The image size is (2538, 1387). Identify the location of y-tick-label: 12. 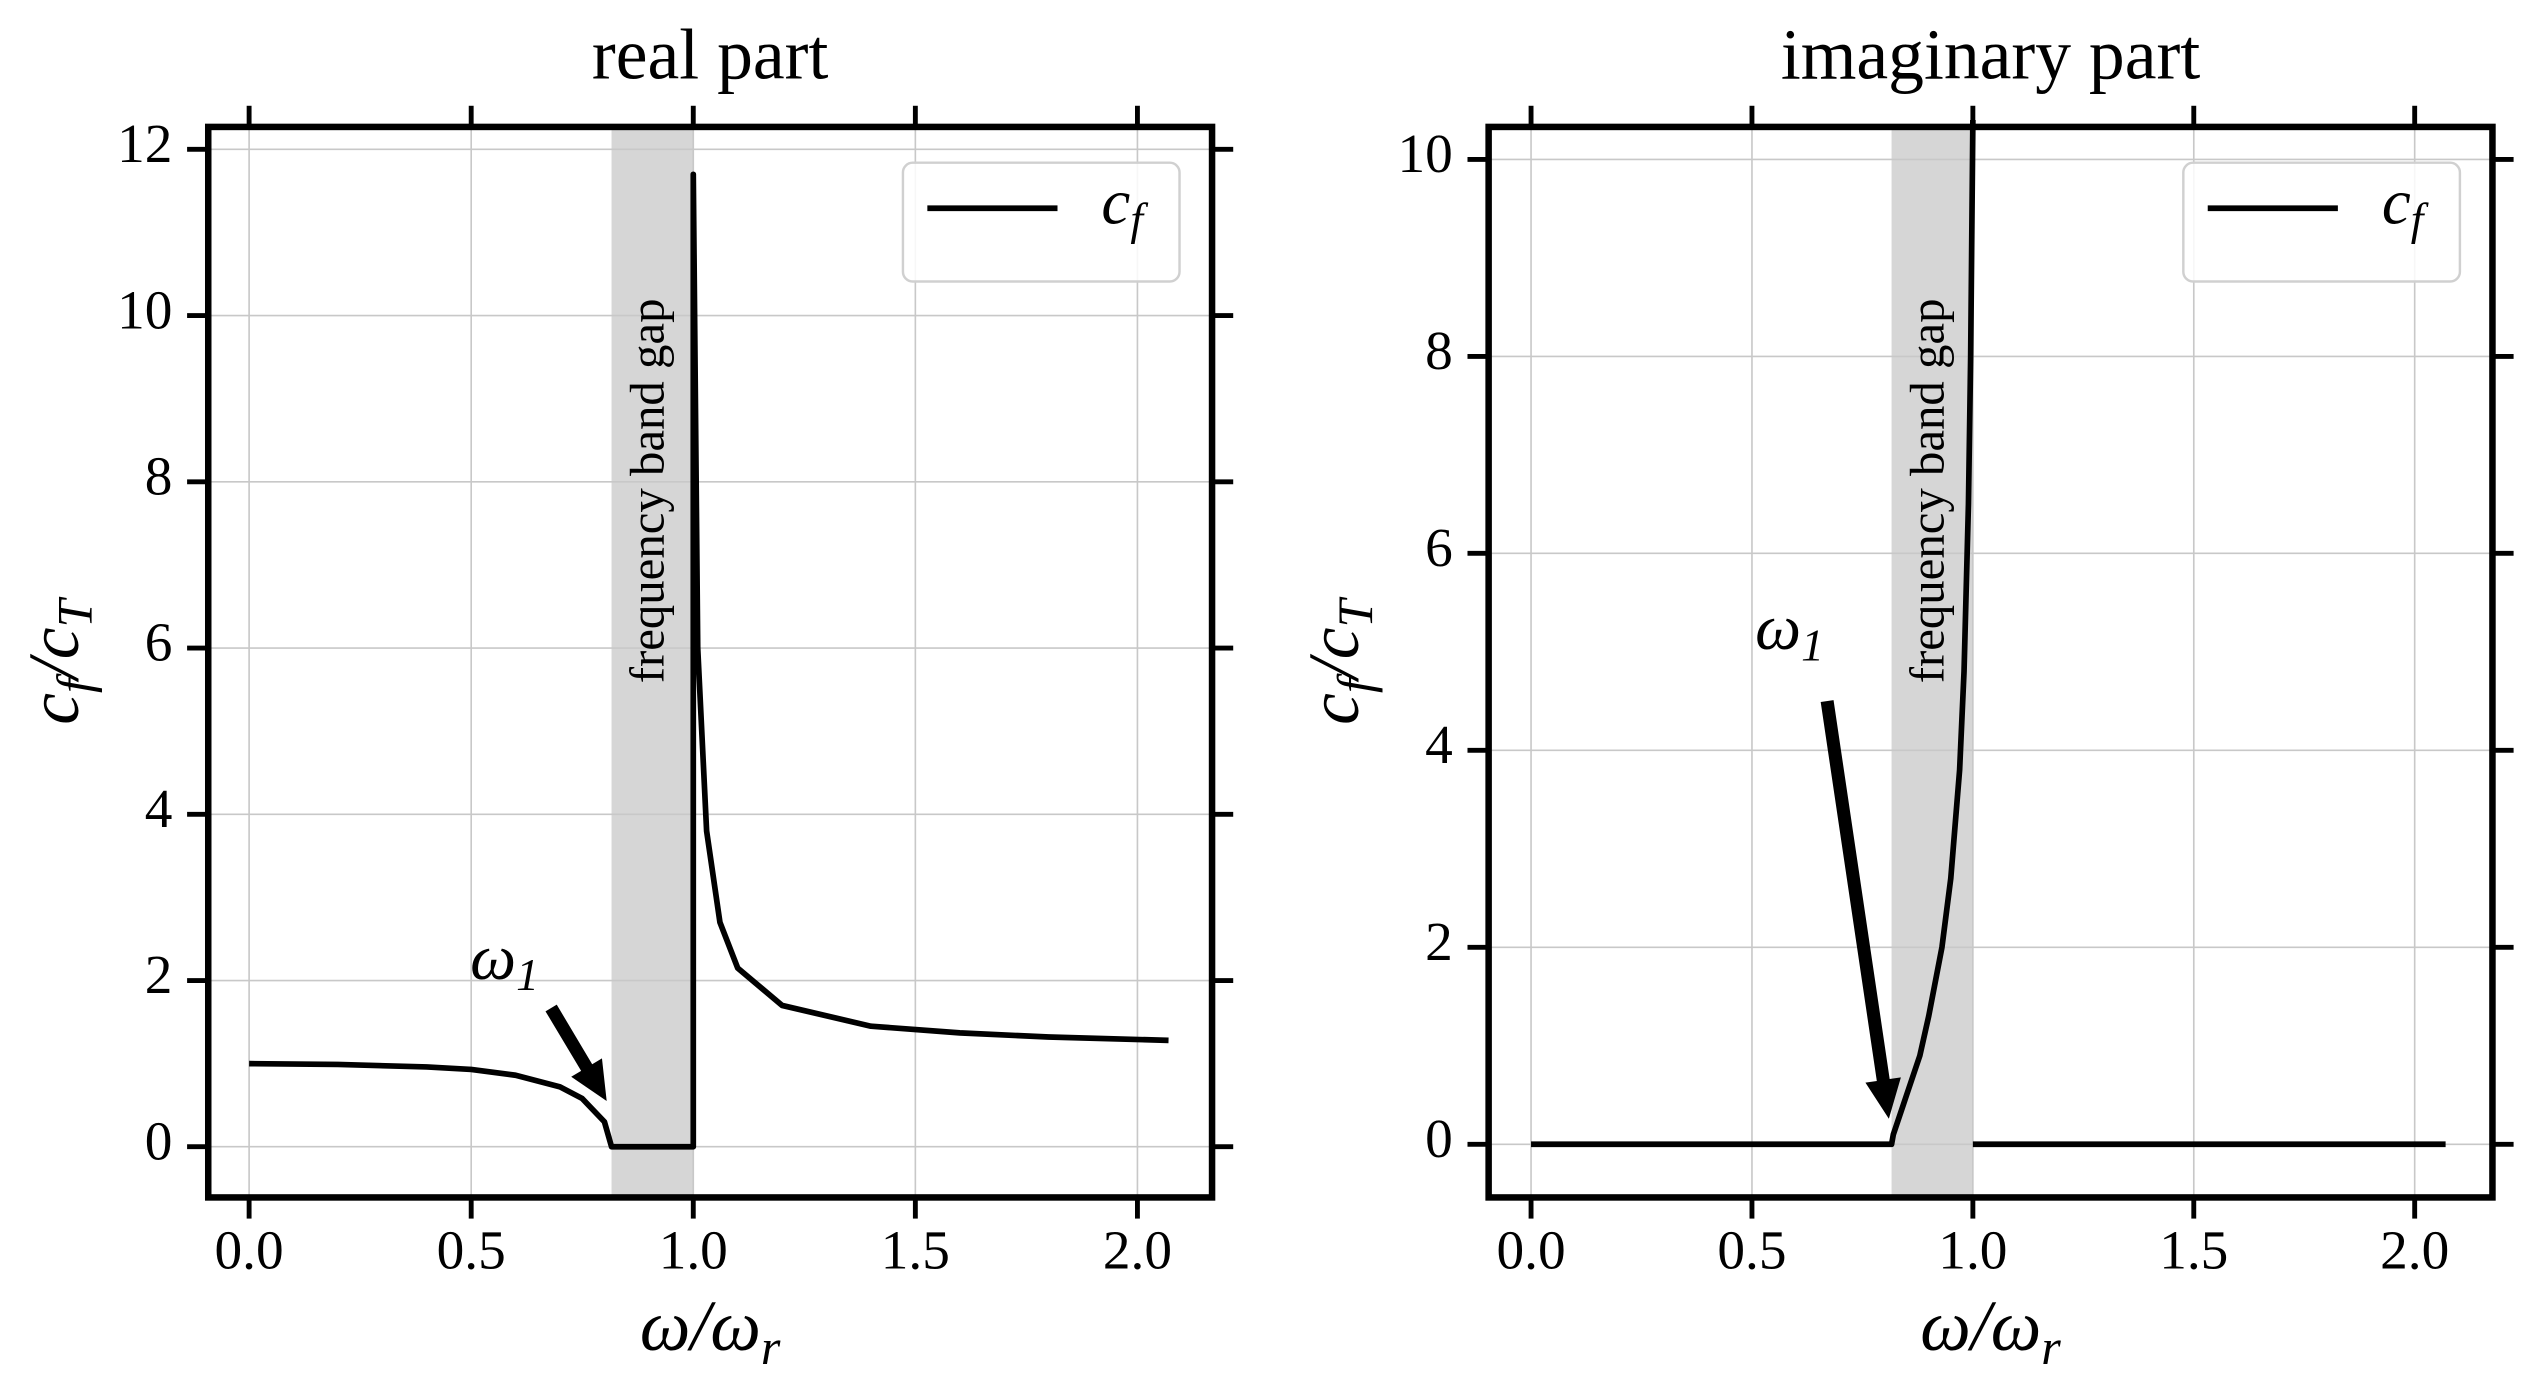
(144, 143).